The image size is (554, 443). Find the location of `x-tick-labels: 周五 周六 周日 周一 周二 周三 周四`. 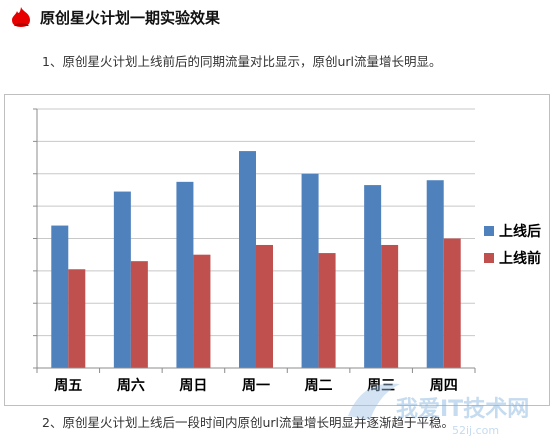

x-tick-labels: 周五 周六 周日 周一 周二 周三 周四 is located at coordinates (255, 385).